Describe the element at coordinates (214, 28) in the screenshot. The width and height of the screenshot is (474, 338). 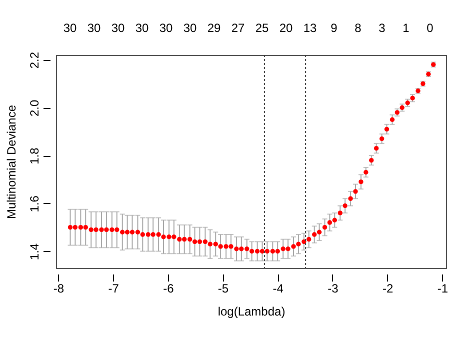
I see `text: 29` at that location.